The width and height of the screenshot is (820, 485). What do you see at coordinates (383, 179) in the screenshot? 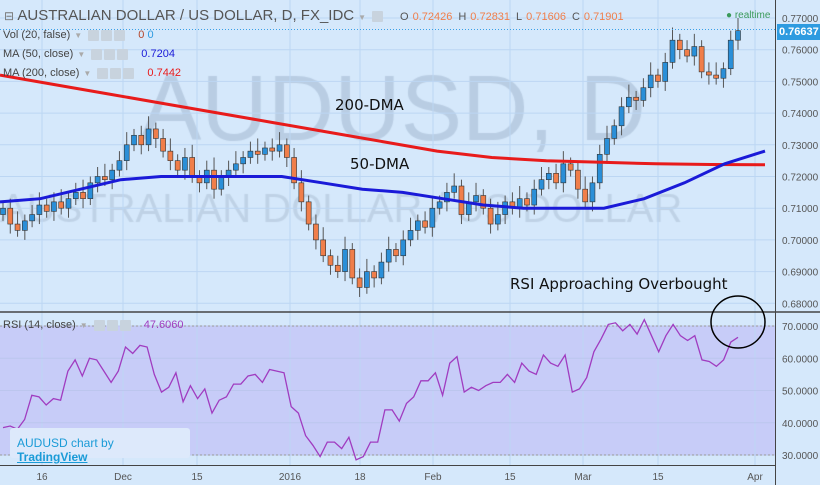
I see `ma50-line` at bounding box center [383, 179].